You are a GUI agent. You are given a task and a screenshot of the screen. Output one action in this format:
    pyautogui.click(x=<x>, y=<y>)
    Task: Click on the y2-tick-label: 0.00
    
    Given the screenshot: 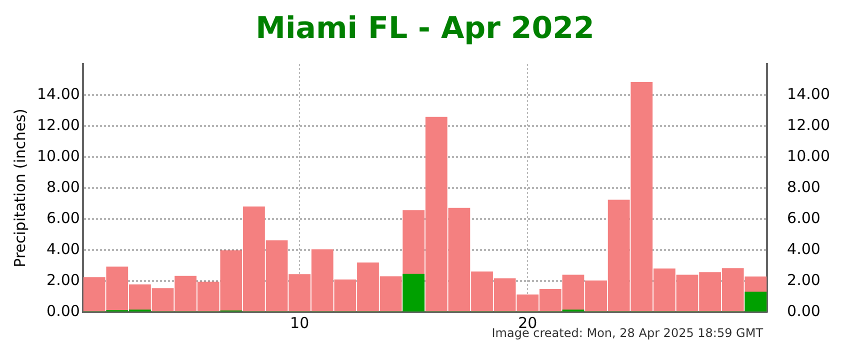 What is the action you would take?
    pyautogui.click(x=803, y=311)
    